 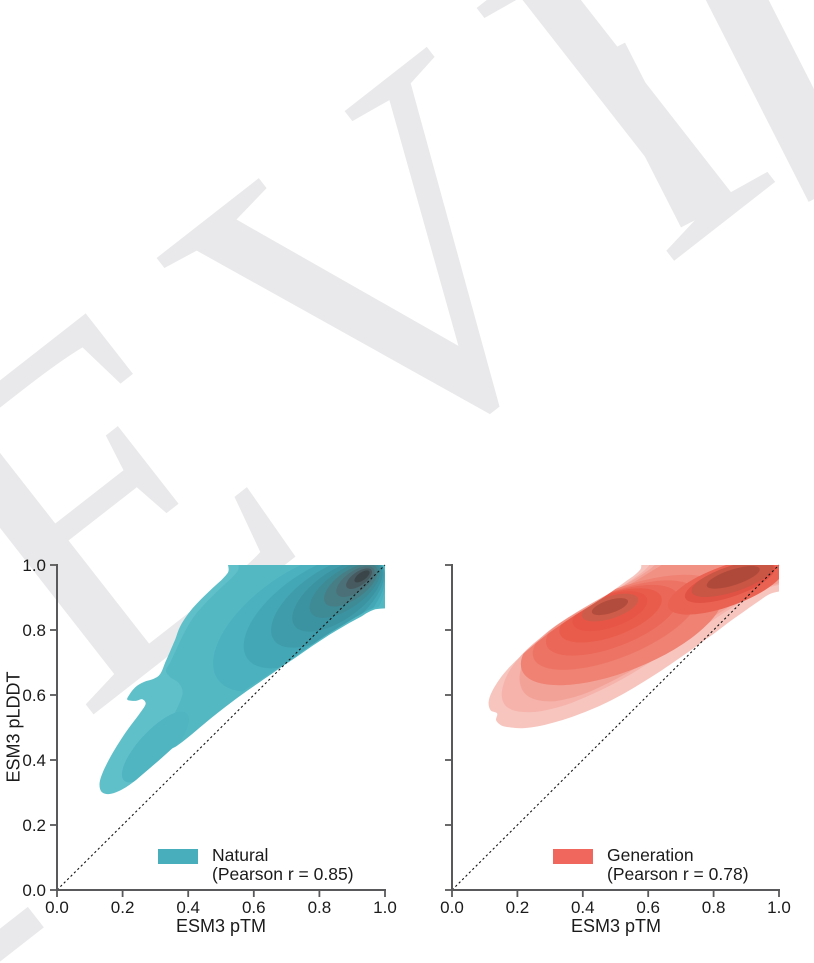 I want to click on legend-swatch-natural, so click(x=178, y=856).